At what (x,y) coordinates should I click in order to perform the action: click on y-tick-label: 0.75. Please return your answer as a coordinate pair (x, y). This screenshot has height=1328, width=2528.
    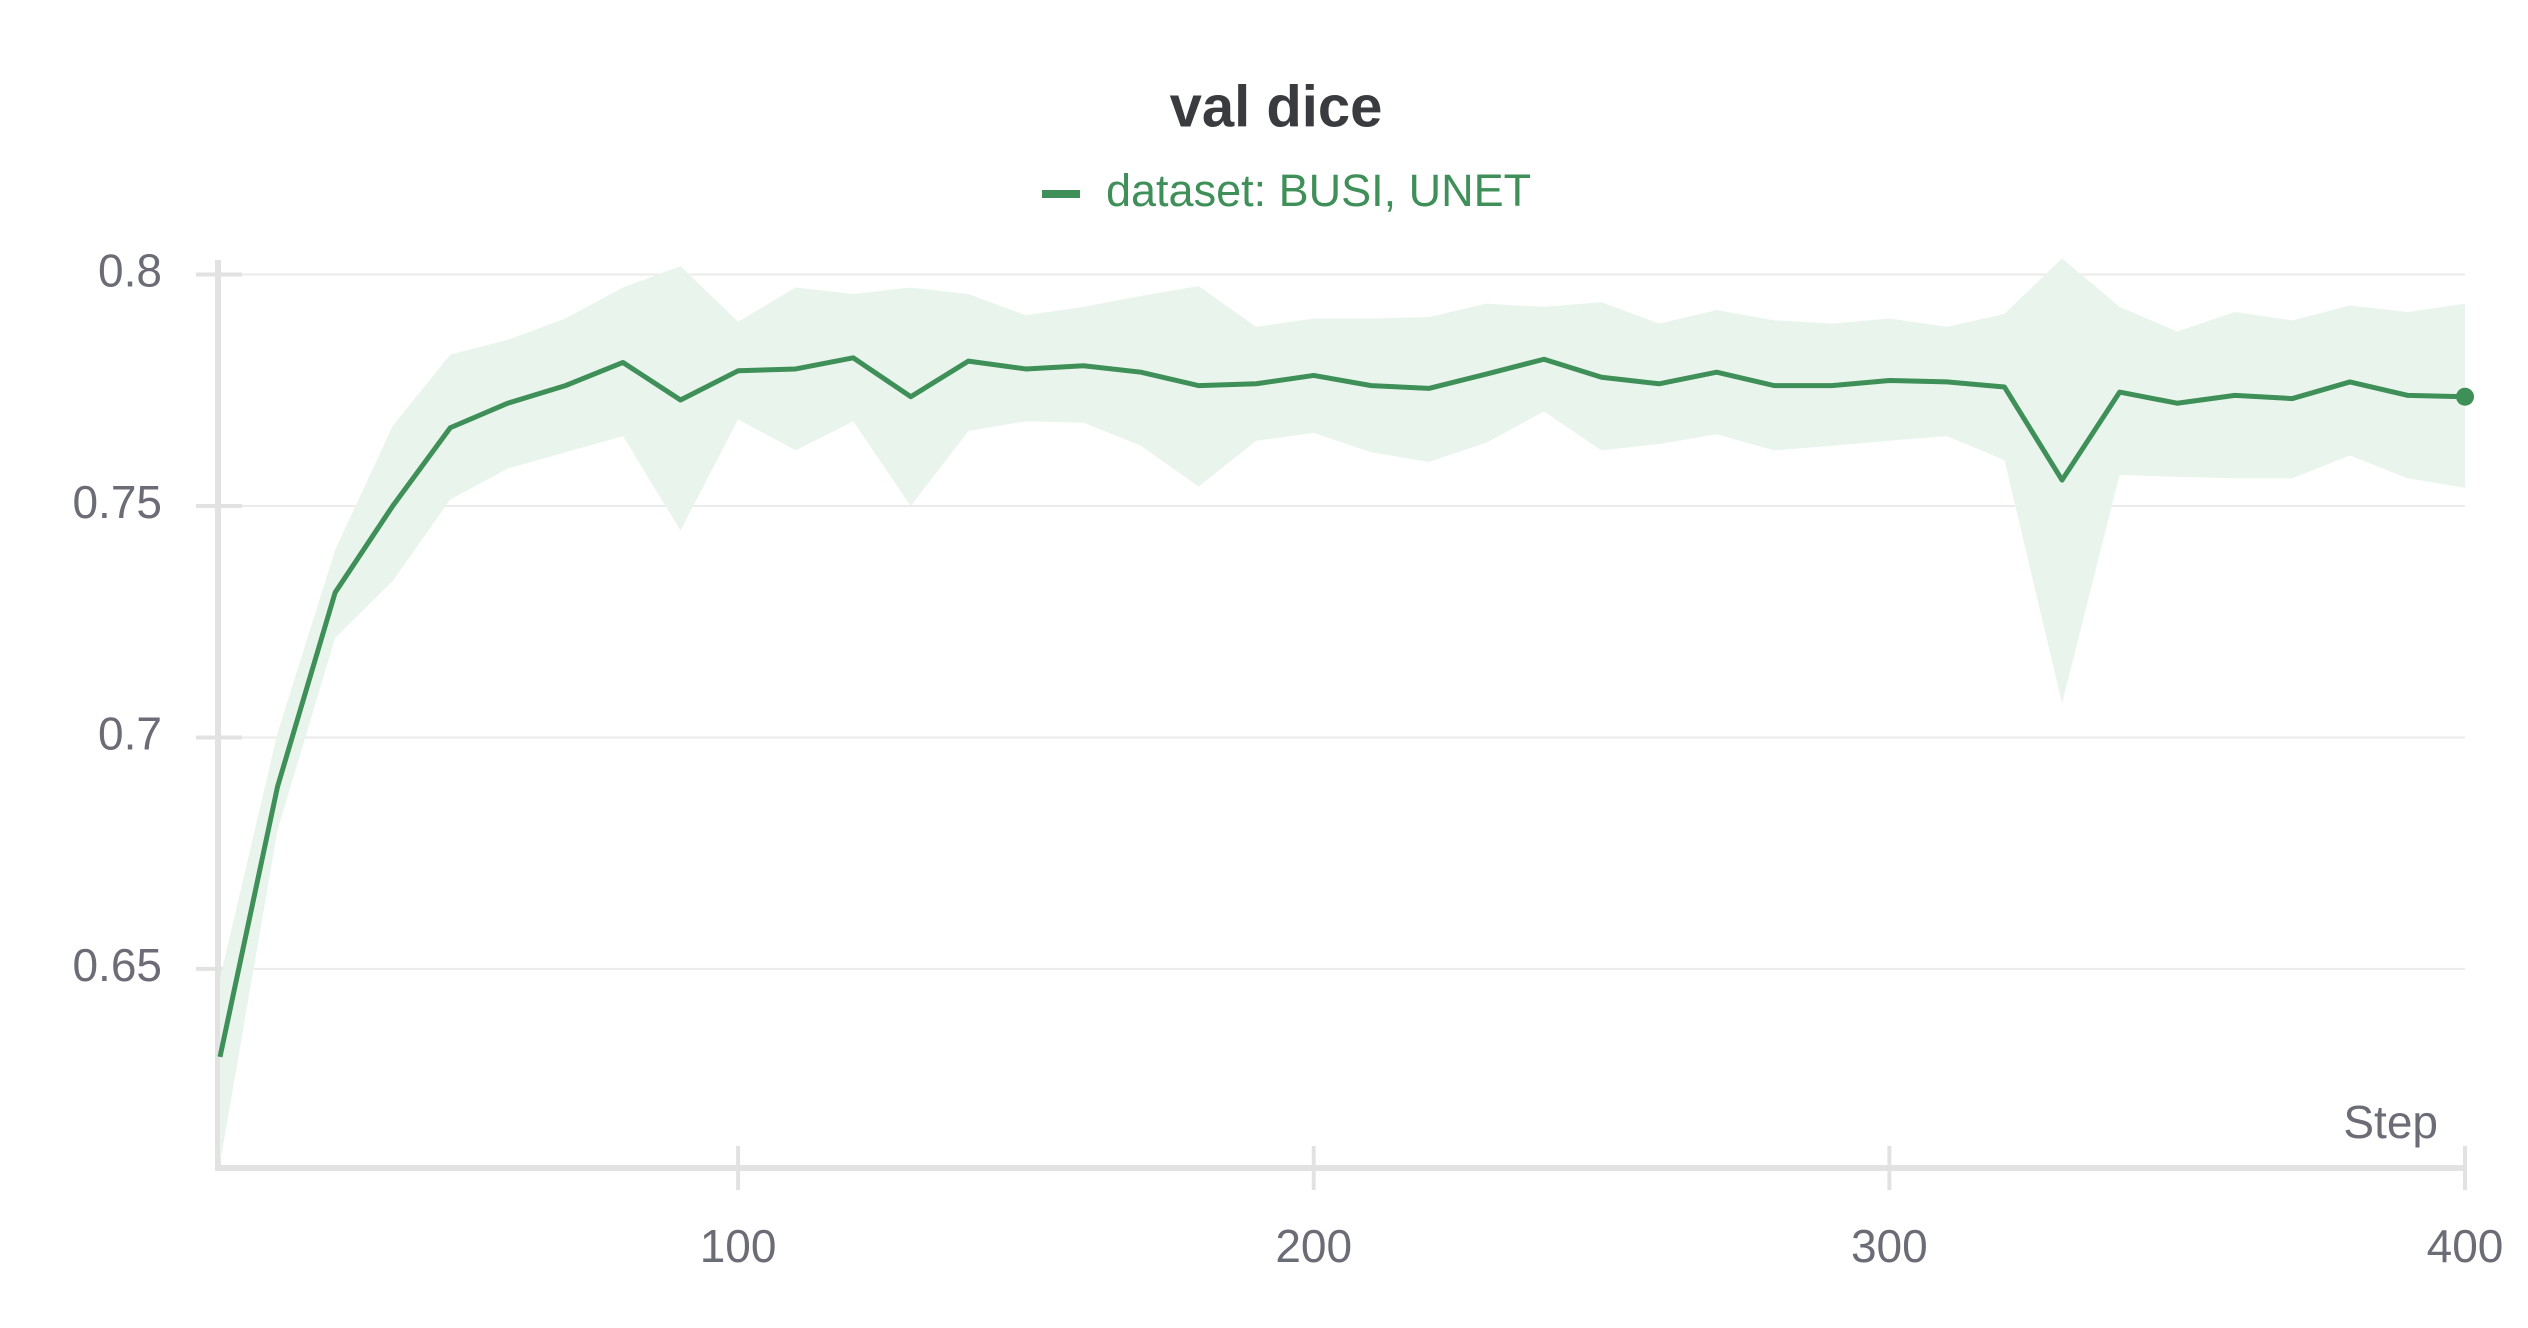
    Looking at the image, I should click on (117, 502).